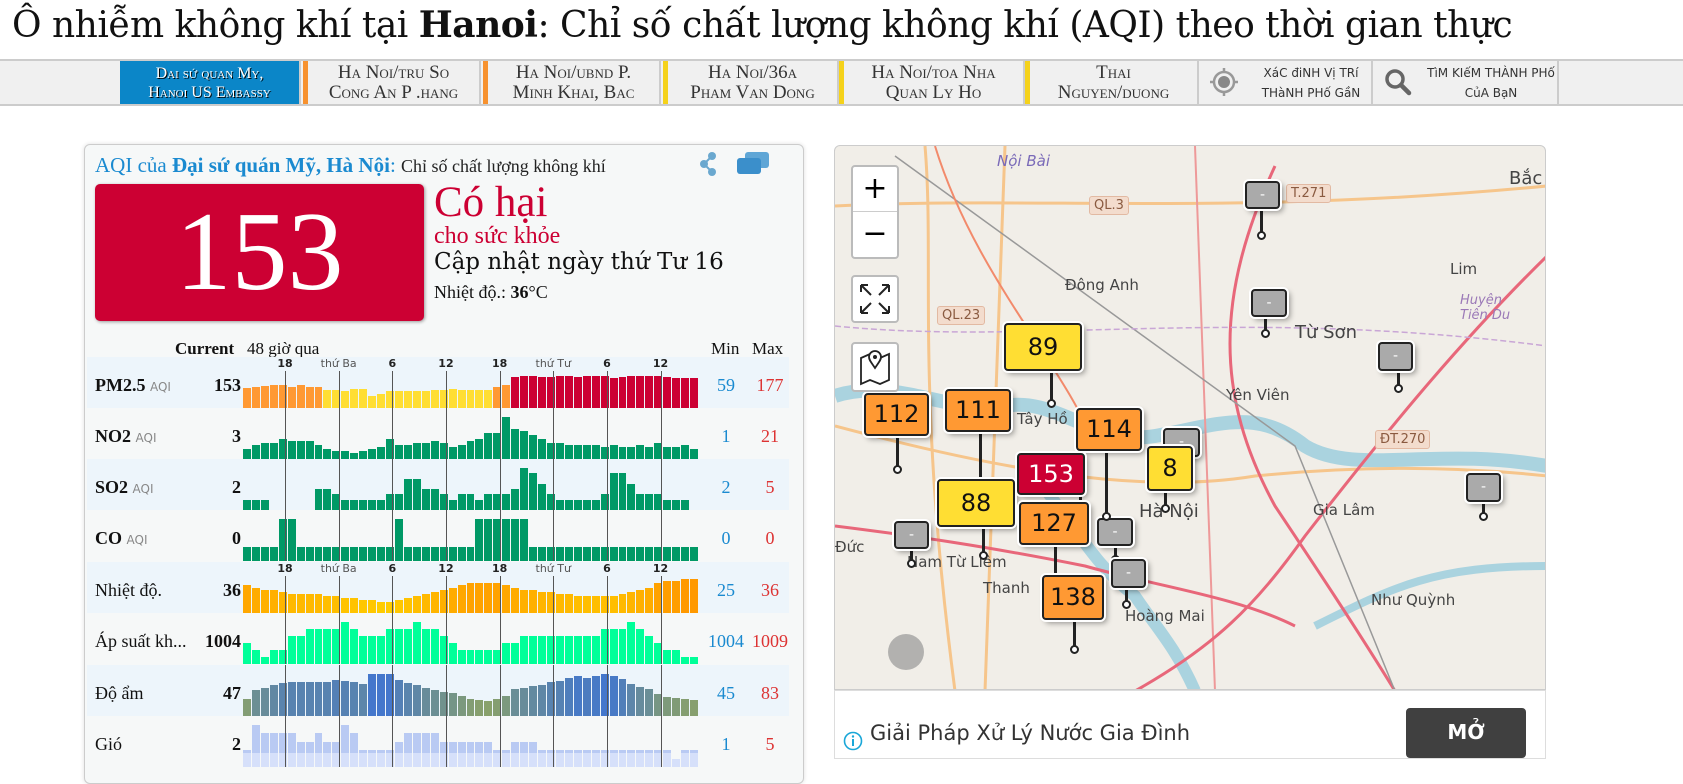 This screenshot has width=1683, height=784. What do you see at coordinates (285, 363) in the screenshot?
I see `time-label: 18` at bounding box center [285, 363].